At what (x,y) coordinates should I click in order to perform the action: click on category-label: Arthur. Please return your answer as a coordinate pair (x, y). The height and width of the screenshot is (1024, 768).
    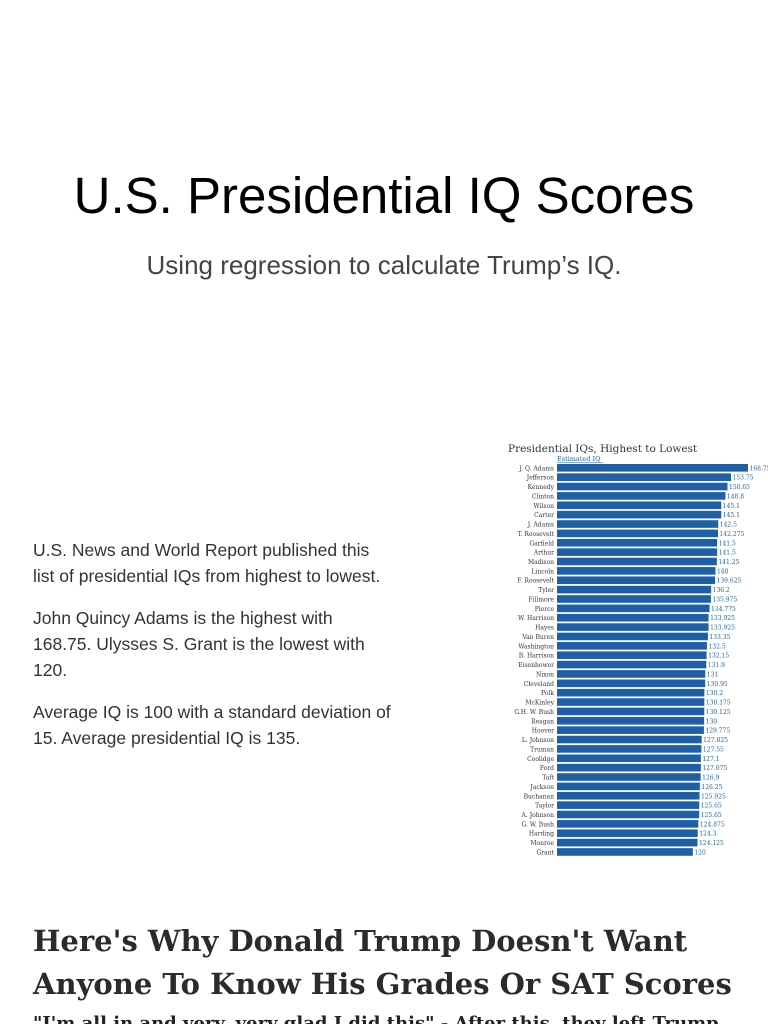
    Looking at the image, I should click on (543, 553).